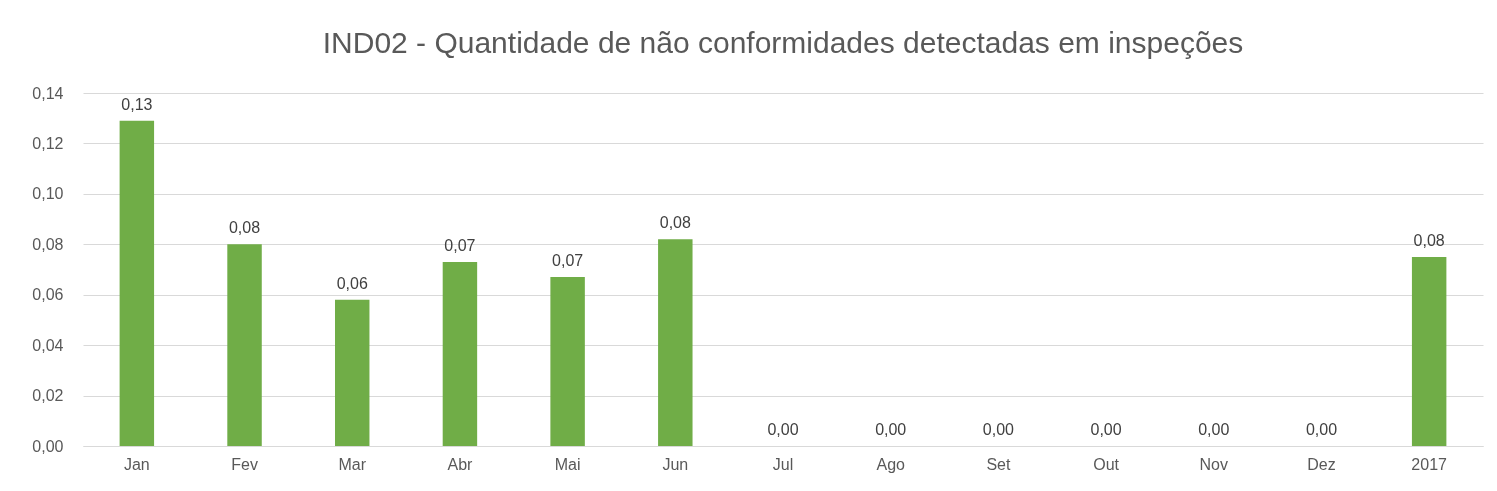 The width and height of the screenshot is (1497, 491). I want to click on y-tick-label: 0,04, so click(48, 345).